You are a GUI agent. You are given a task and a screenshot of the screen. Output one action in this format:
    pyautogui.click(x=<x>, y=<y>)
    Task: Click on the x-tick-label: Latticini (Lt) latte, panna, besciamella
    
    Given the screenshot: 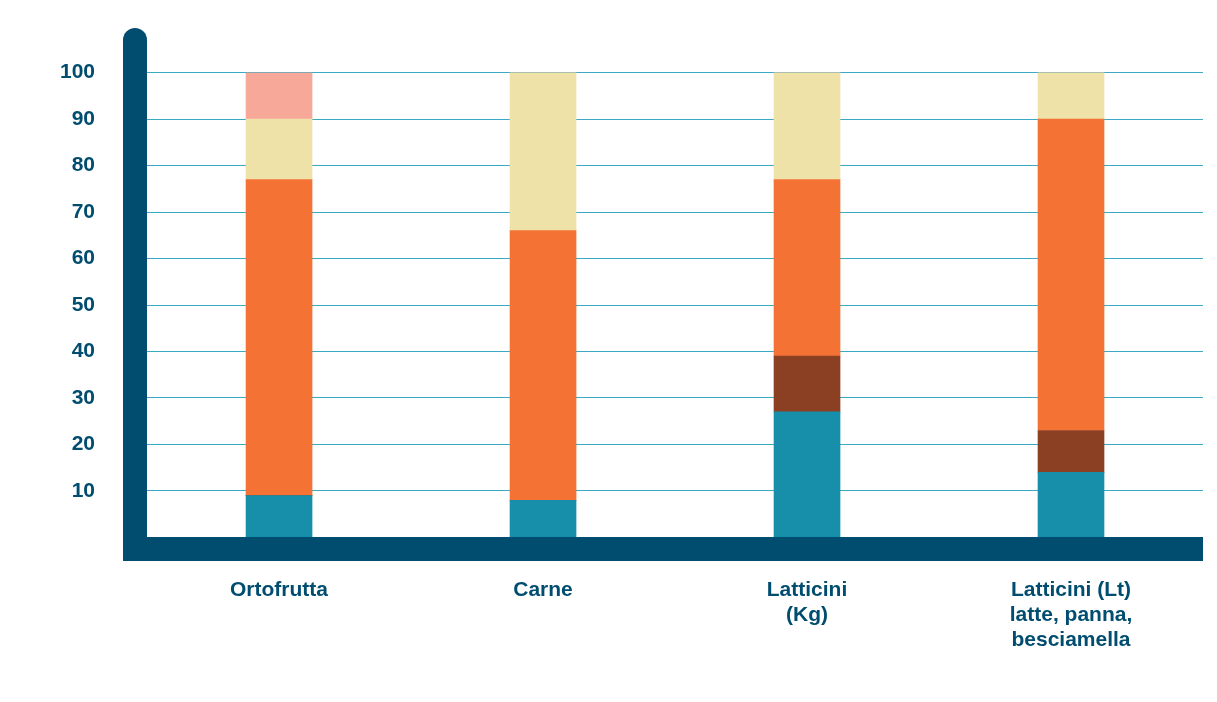 What is the action you would take?
    pyautogui.click(x=1071, y=613)
    